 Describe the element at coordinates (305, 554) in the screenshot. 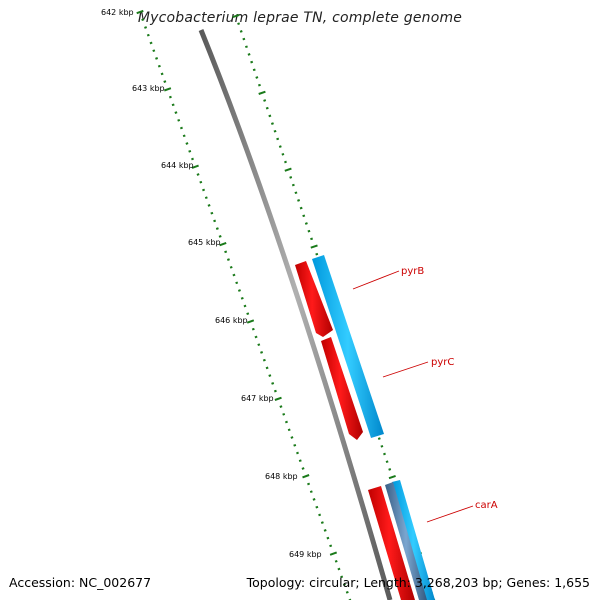

I see `scale-label-649: 649 kbp` at that location.